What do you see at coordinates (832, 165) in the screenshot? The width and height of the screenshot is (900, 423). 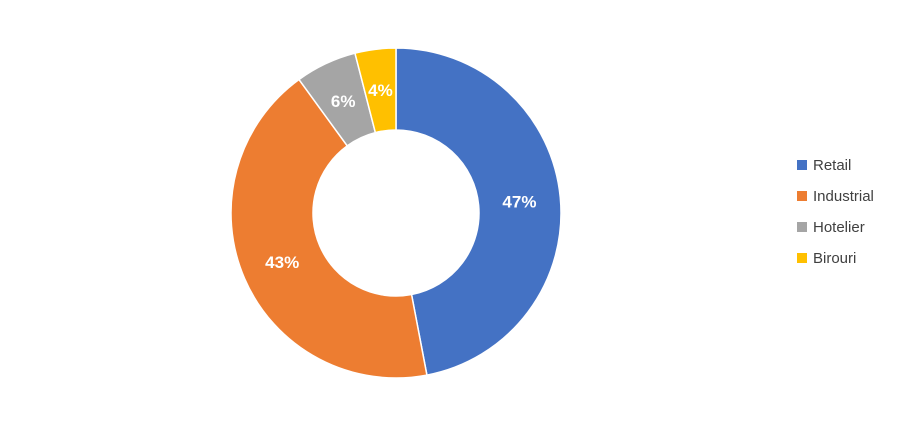 I see `legend-label-retail: Retail` at bounding box center [832, 165].